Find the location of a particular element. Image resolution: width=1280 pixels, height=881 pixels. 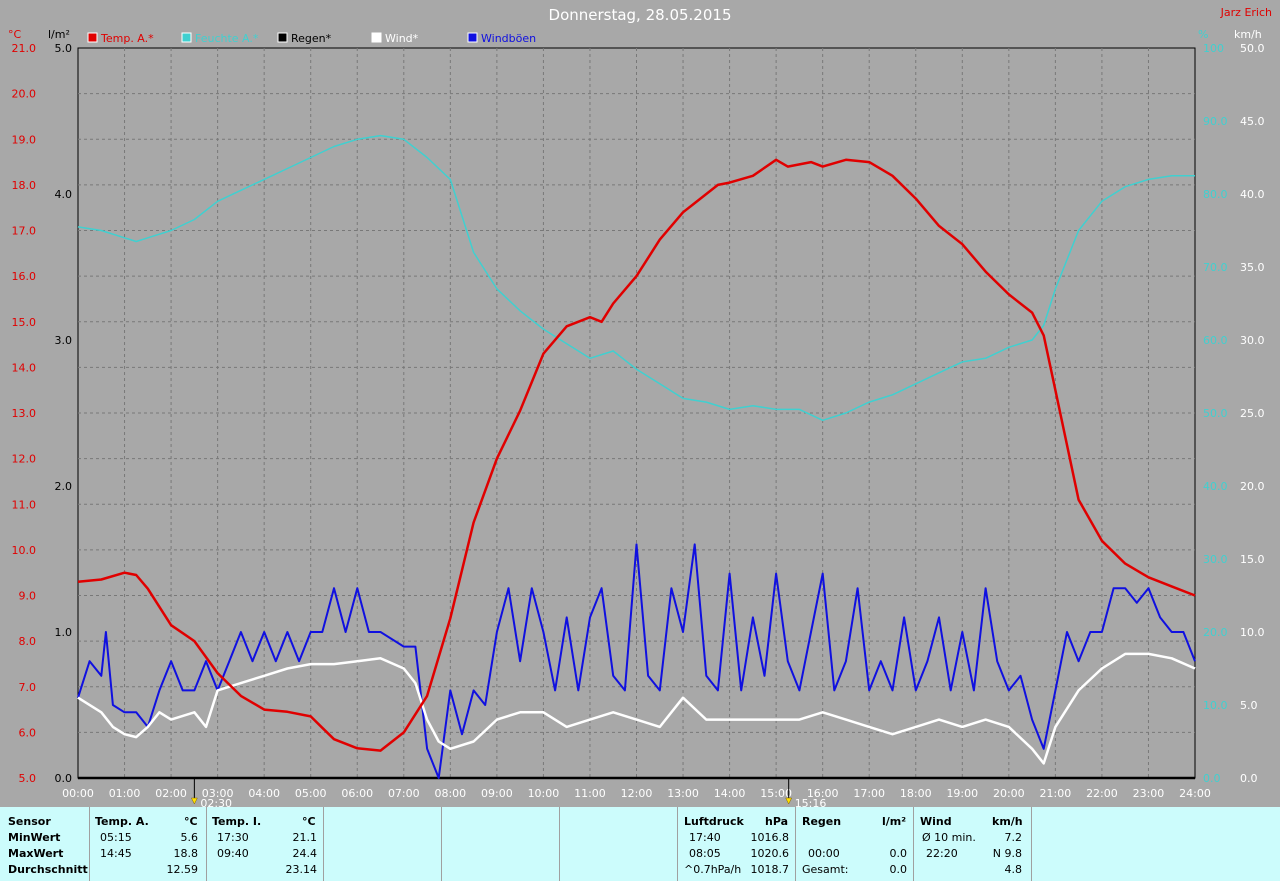

rain-tick-label: 4.0 is located at coordinates (64, 194).